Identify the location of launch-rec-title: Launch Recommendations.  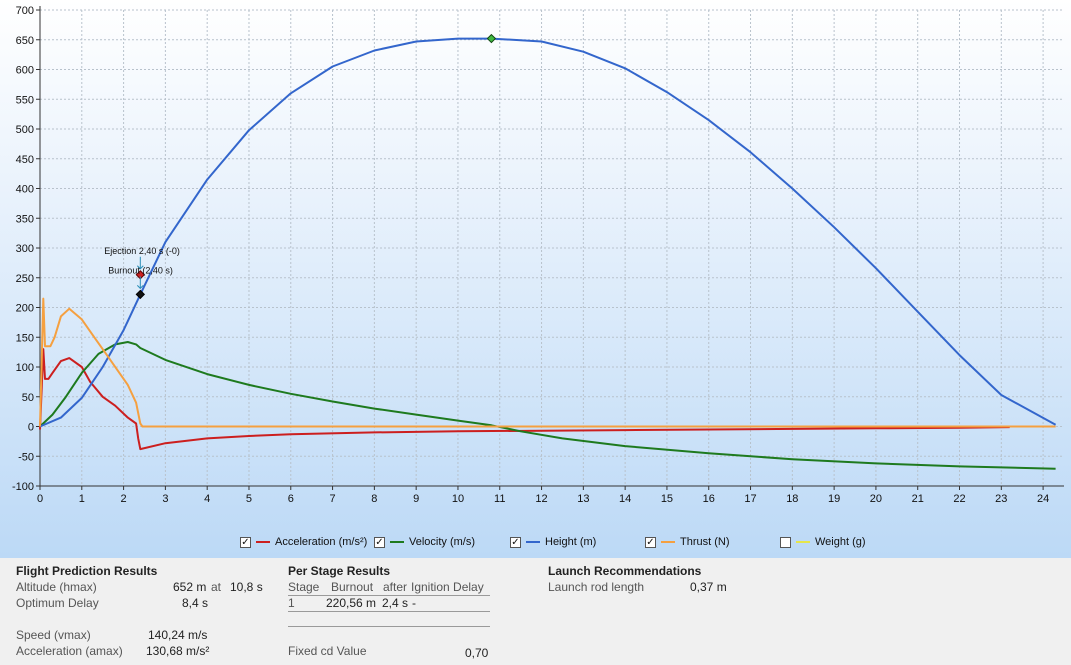
(625, 571).